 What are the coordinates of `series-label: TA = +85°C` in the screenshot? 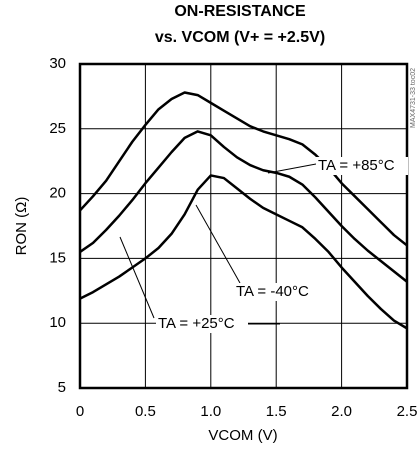 It's located at (356, 165).